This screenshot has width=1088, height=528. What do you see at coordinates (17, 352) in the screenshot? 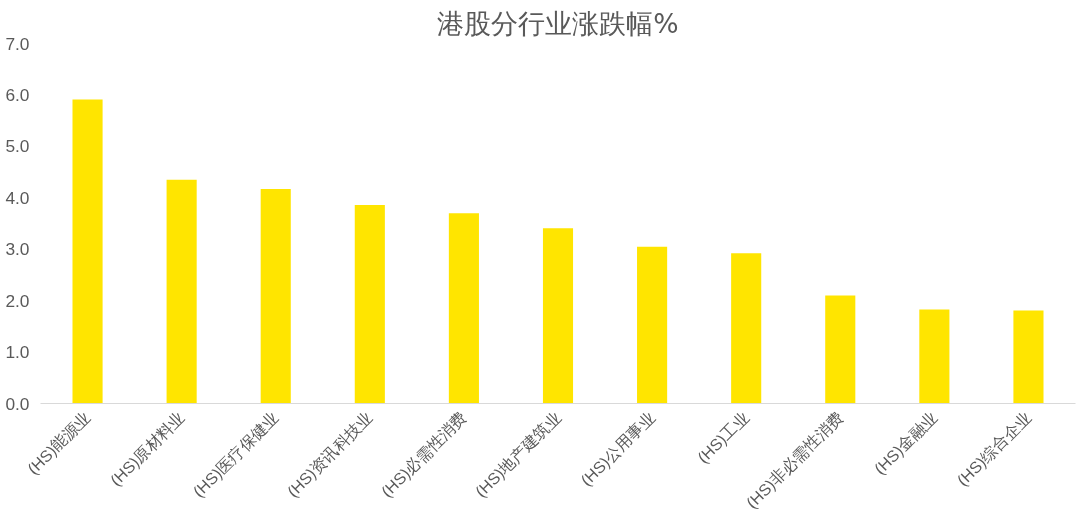
I see `y-tick-label: 1.0` at bounding box center [17, 352].